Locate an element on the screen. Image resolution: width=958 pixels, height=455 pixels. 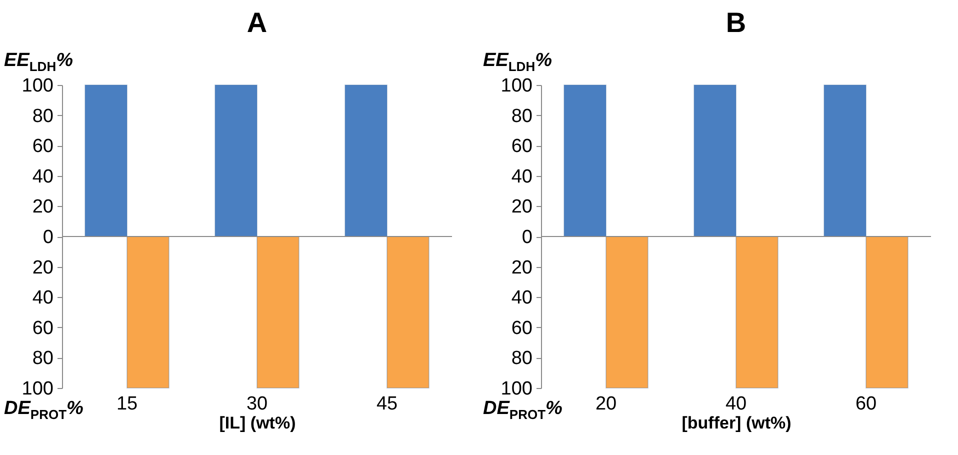
x-tick-label: 60 is located at coordinates (866, 404).